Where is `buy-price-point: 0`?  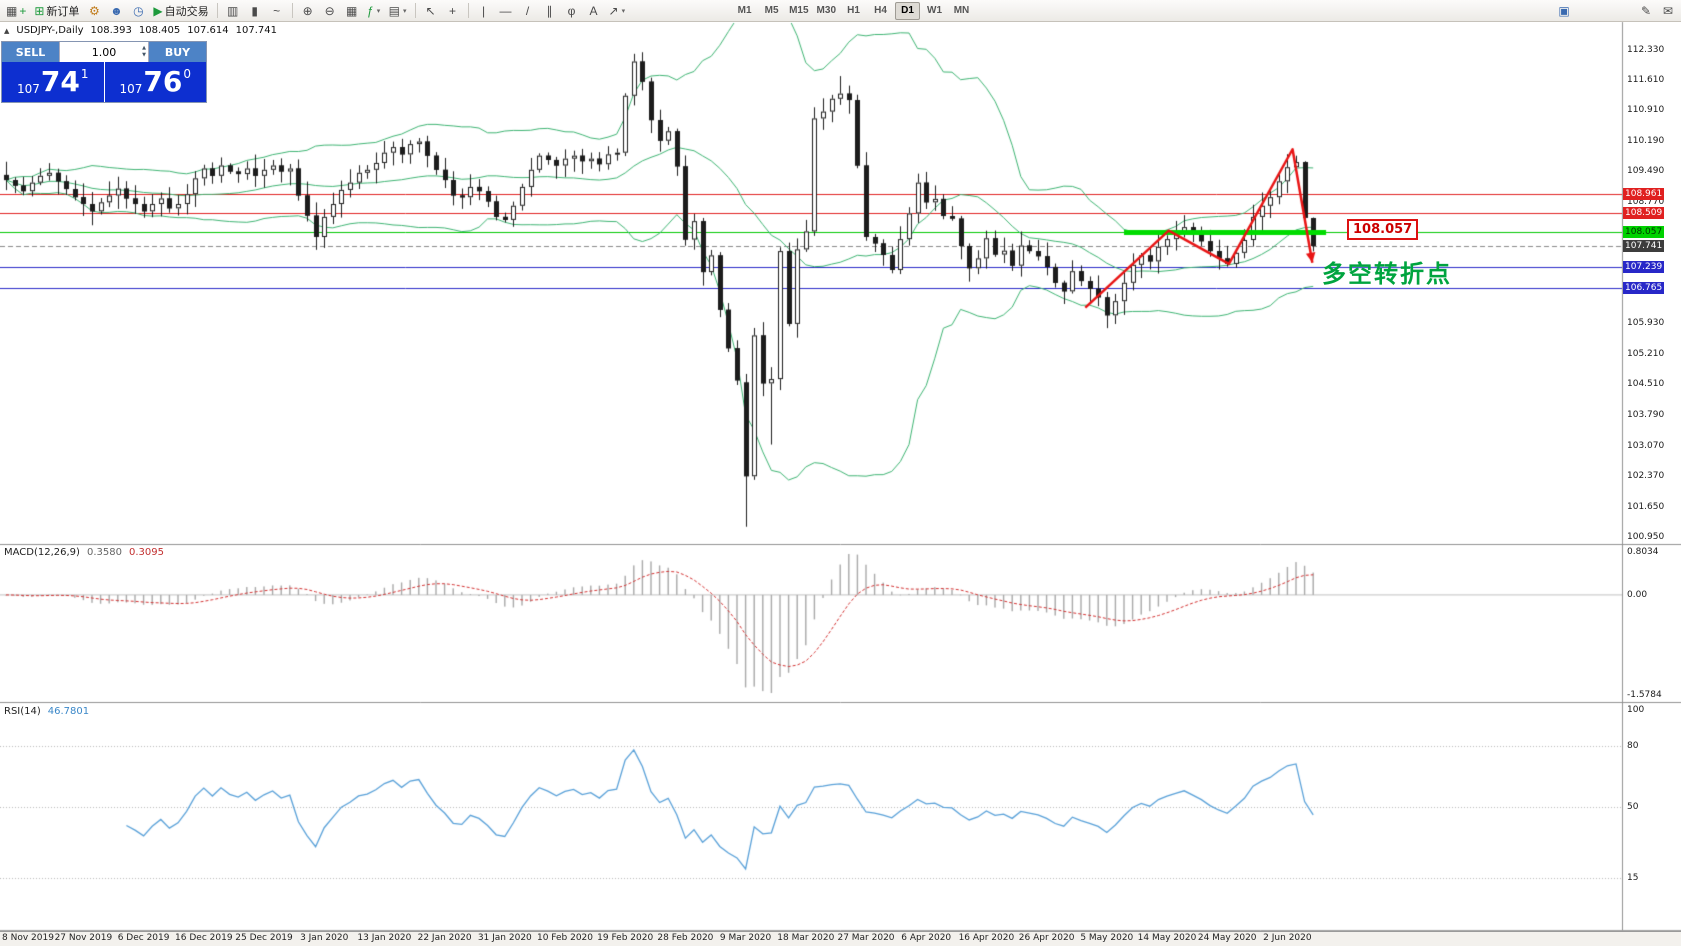 buy-price-point: 0 is located at coordinates (187, 74).